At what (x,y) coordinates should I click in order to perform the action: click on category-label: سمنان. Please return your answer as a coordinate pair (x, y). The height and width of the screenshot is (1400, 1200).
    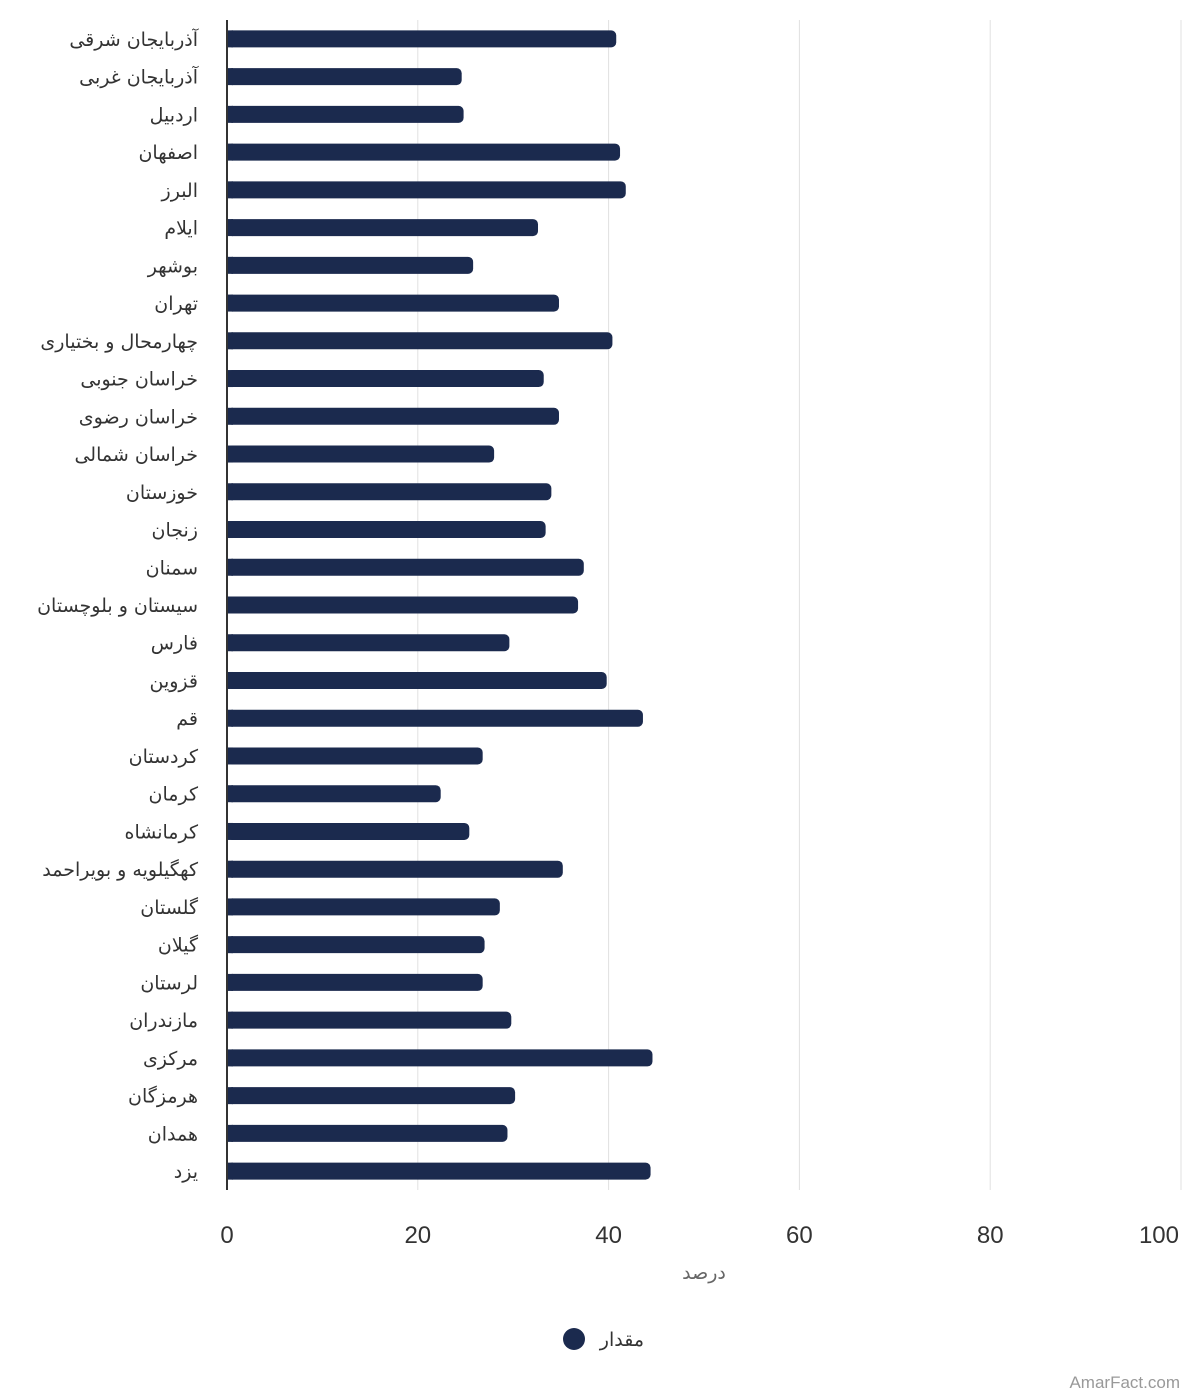
    Looking at the image, I should click on (172, 568).